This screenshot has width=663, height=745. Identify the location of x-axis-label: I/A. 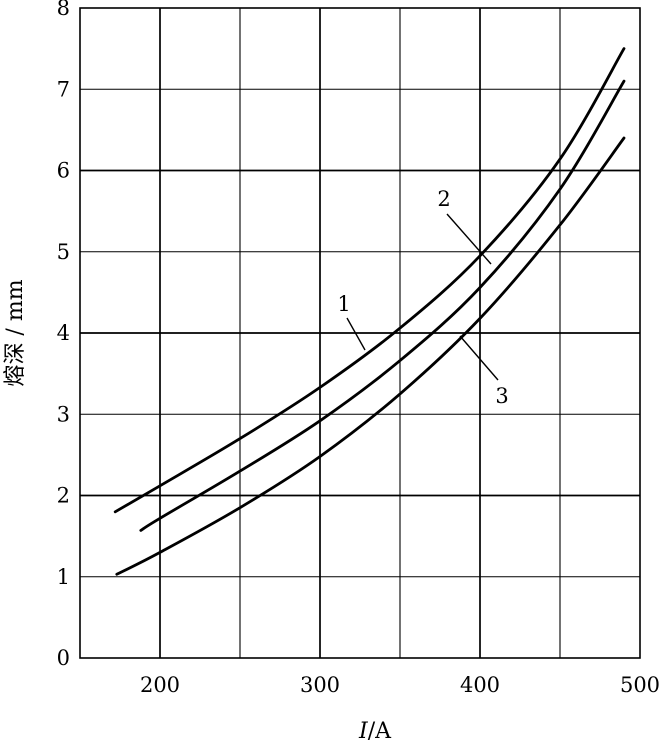
(375, 731).